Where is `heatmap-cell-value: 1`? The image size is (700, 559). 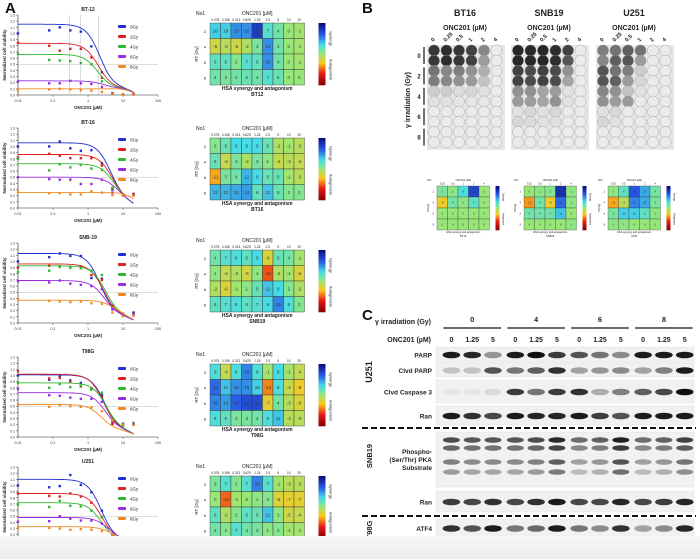 heatmap-cell-value: 1 is located at coordinates (267, 161).